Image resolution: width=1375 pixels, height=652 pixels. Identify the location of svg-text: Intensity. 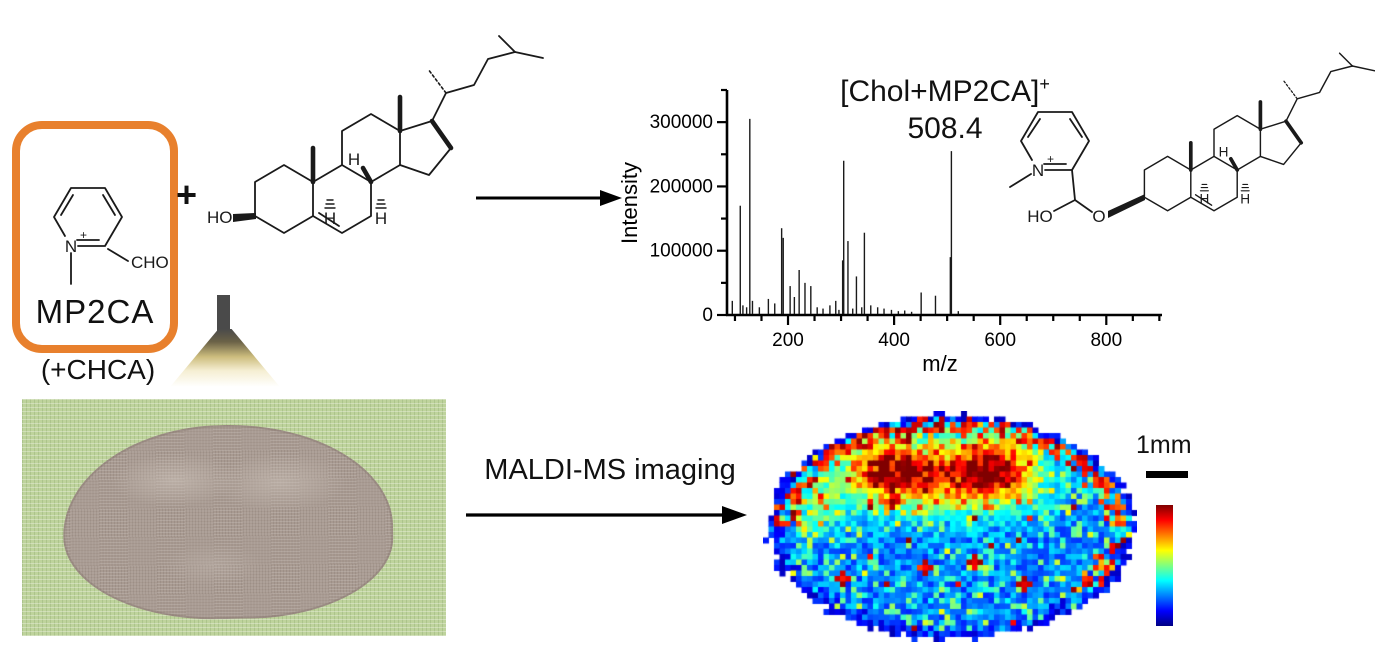
(629, 203).